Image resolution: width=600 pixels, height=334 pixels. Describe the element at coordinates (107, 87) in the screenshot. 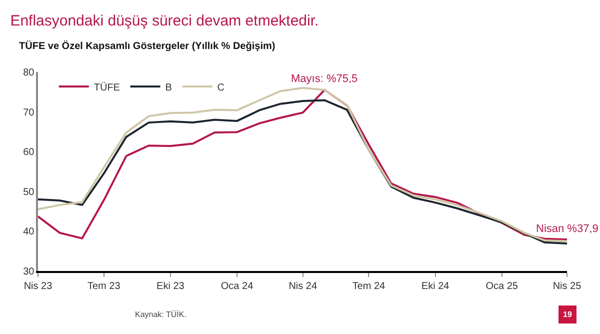

I see `legend-label: TÜFE` at that location.